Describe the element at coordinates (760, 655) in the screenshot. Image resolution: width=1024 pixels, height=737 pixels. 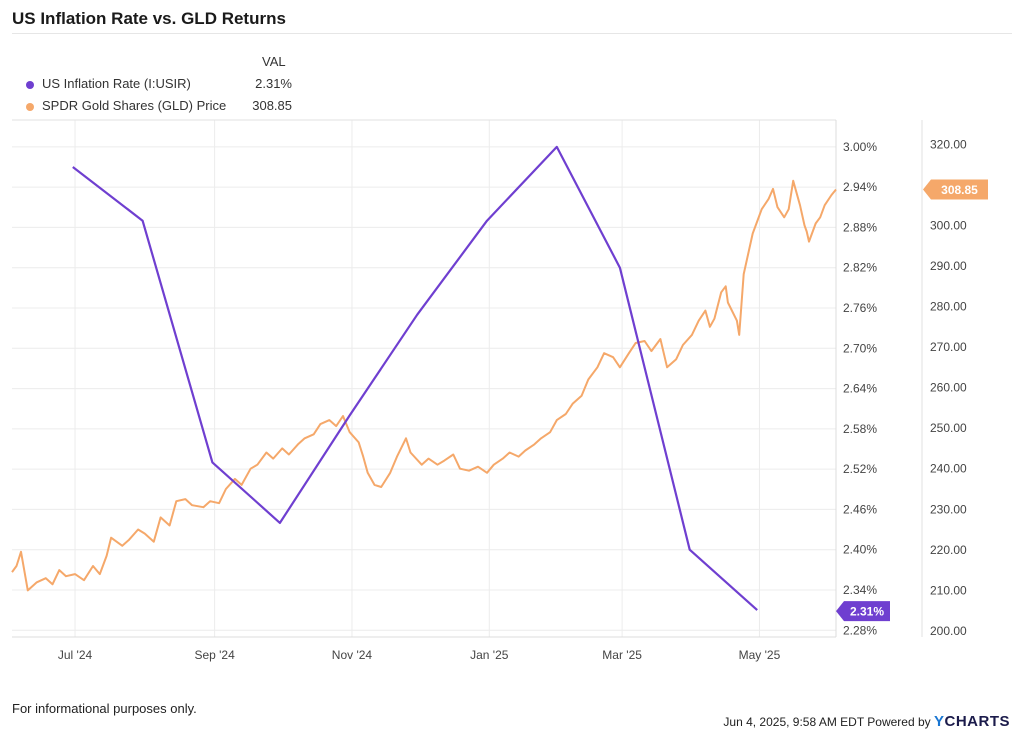
I see `x-tick-label: May '25` at that location.